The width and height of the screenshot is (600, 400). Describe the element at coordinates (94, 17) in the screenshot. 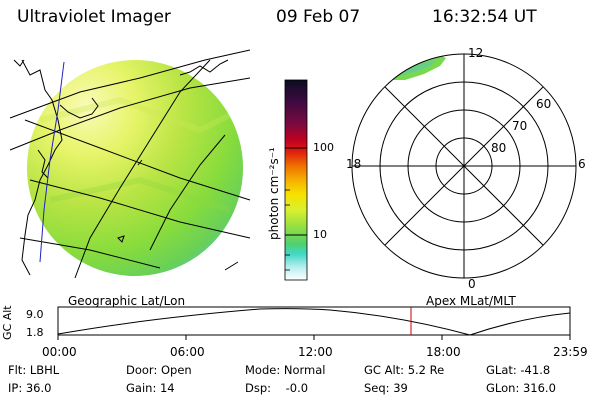

I see `instrument-title: Ultraviolet Imager` at that location.